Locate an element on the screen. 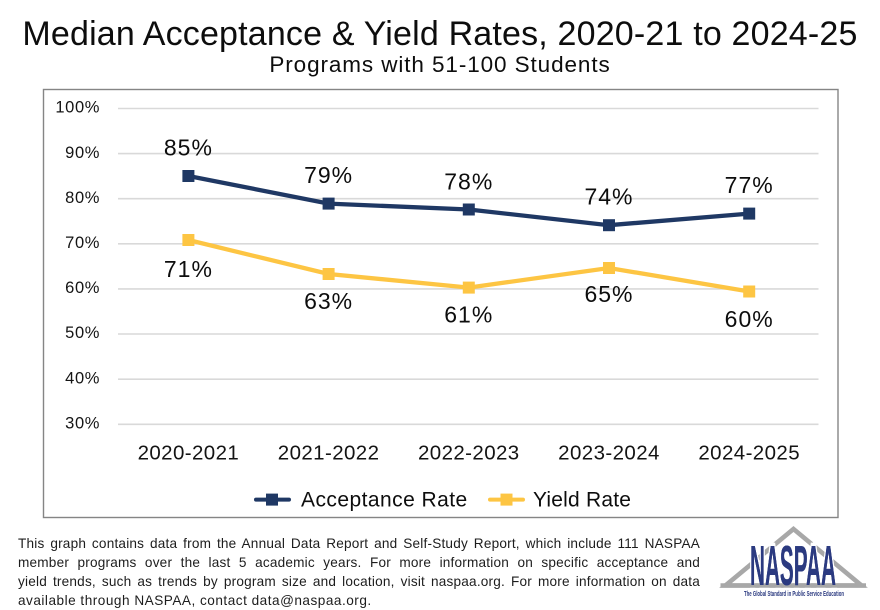  svg-text: 40% is located at coordinates (82, 378).